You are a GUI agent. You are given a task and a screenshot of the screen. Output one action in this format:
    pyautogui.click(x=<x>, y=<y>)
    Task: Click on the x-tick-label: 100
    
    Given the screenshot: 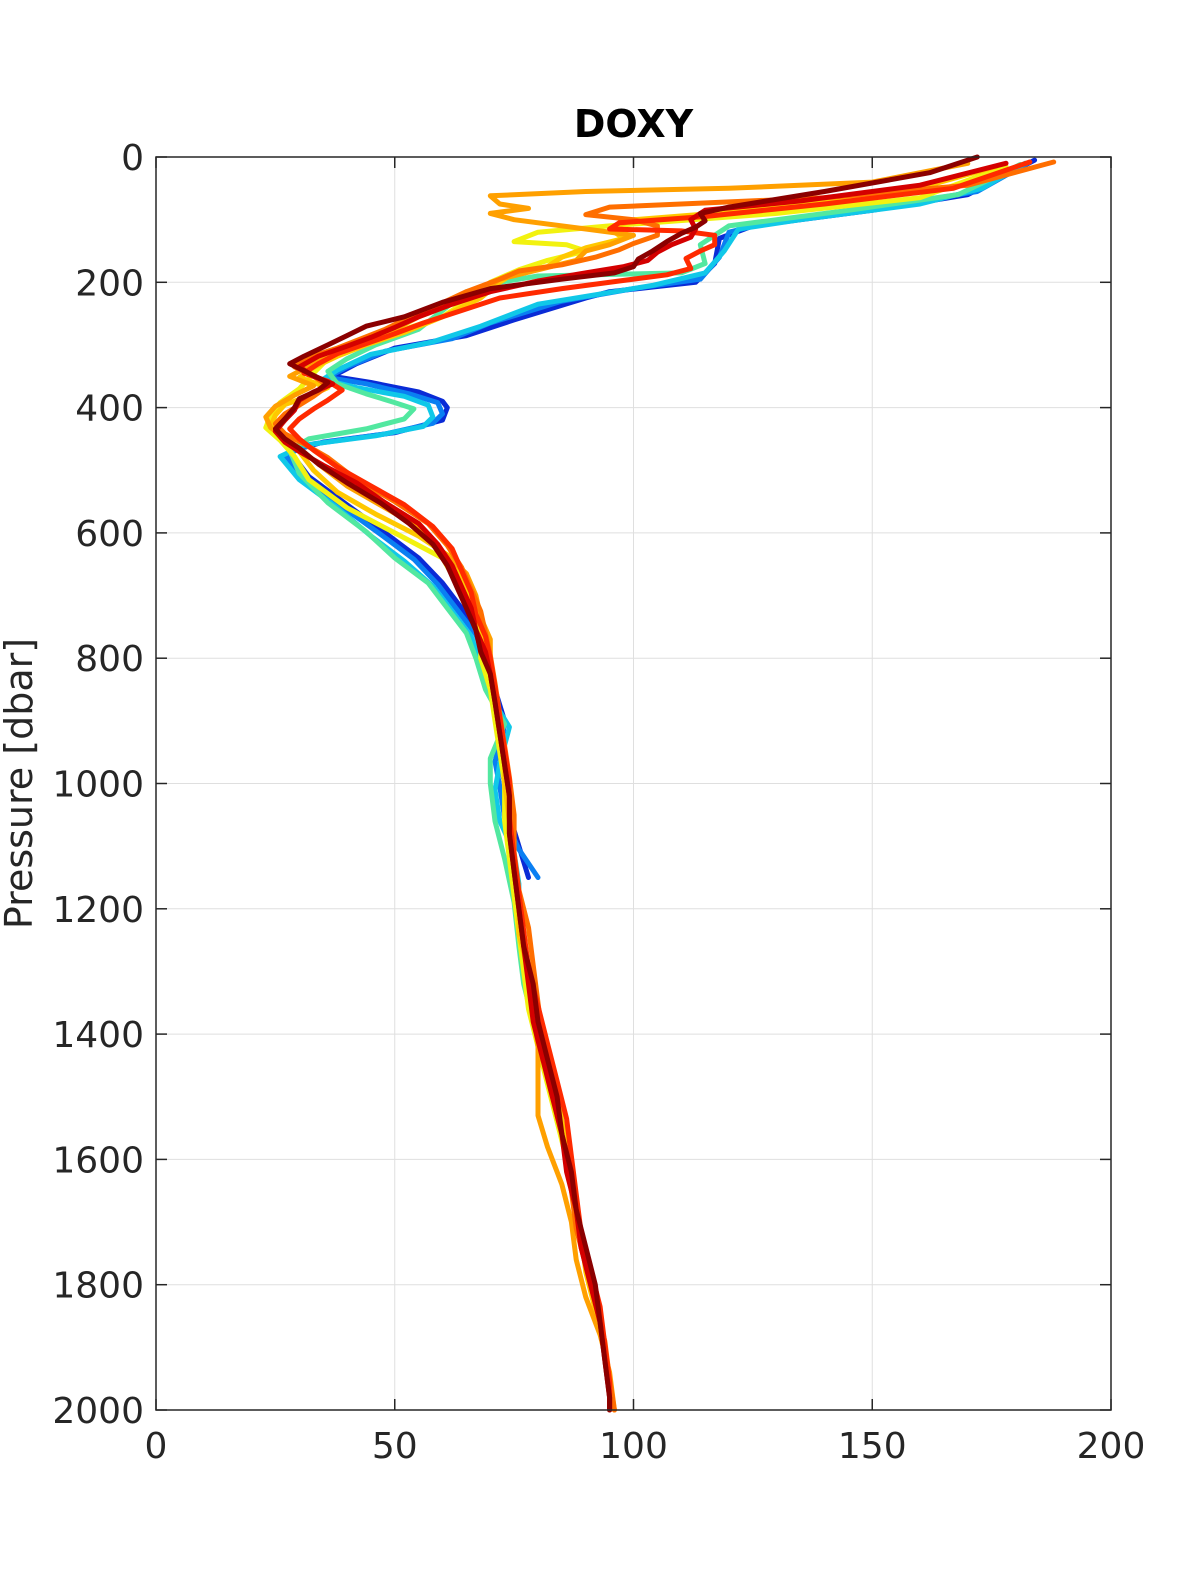 What is the action you would take?
    pyautogui.click(x=633, y=1446)
    